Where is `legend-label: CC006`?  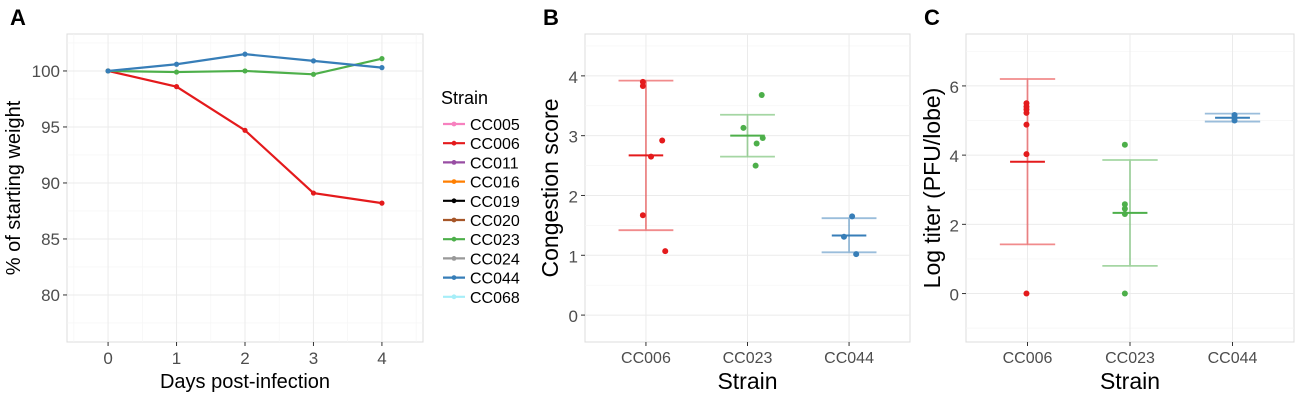
legend-label: CC006 is located at coordinates (495, 144).